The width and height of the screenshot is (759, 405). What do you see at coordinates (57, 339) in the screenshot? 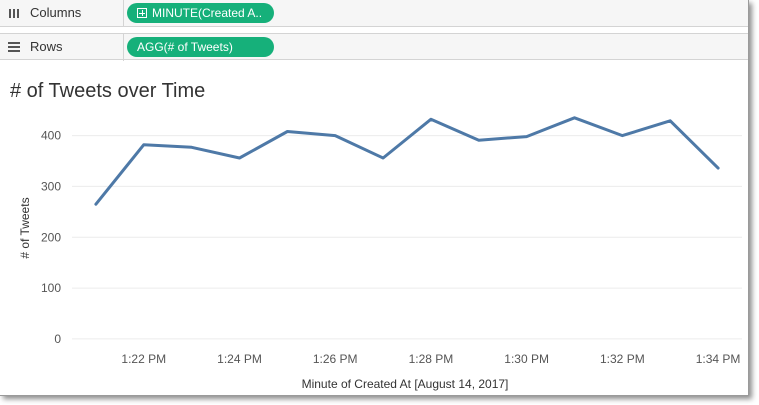
I see `y-tick-label: 0` at bounding box center [57, 339].